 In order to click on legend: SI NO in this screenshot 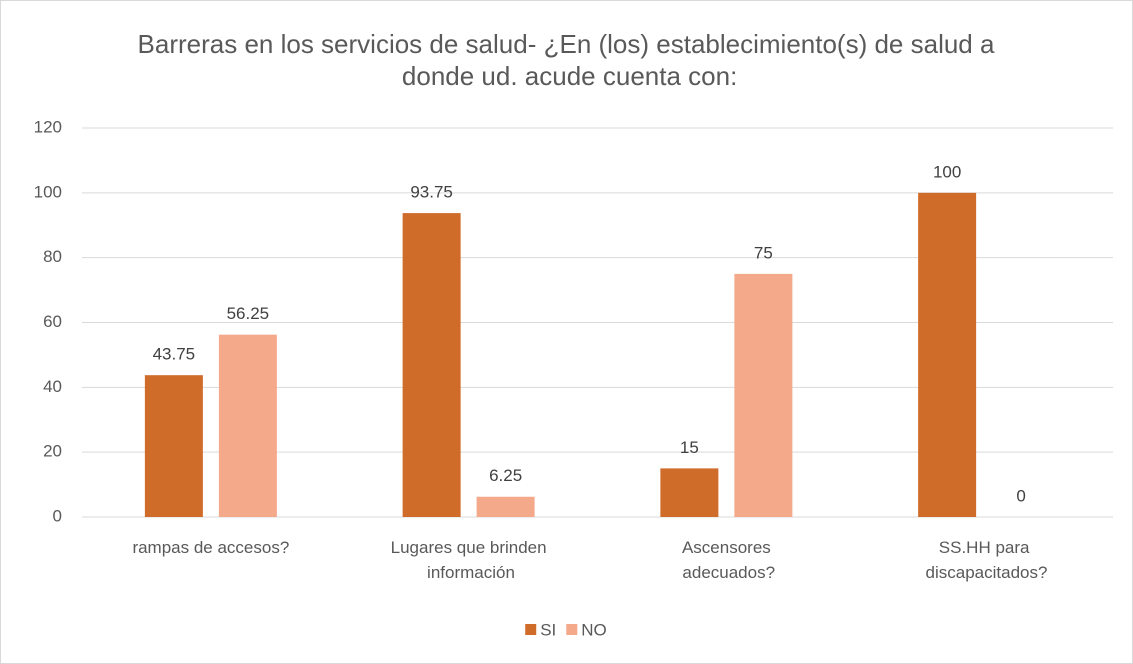, I will do `click(566, 629)`.